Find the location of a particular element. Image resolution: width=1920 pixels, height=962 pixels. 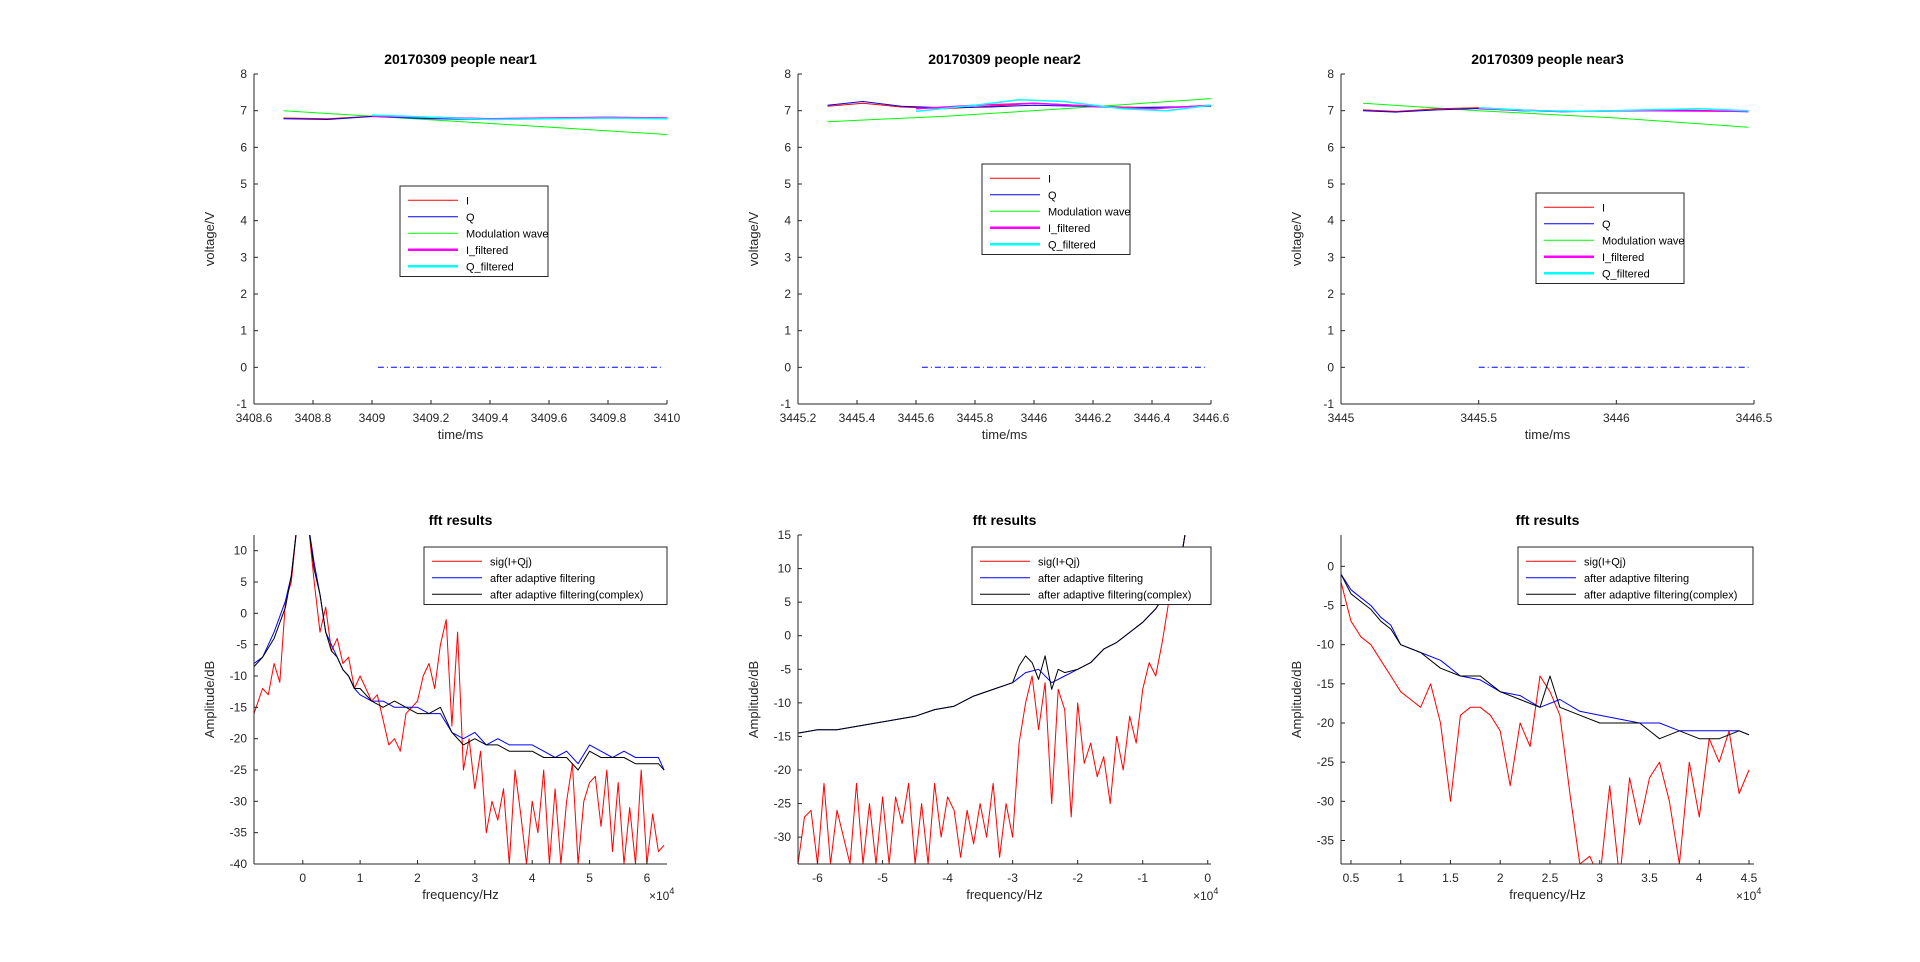

x-tick-label: 3.5 is located at coordinates (1649, 878).